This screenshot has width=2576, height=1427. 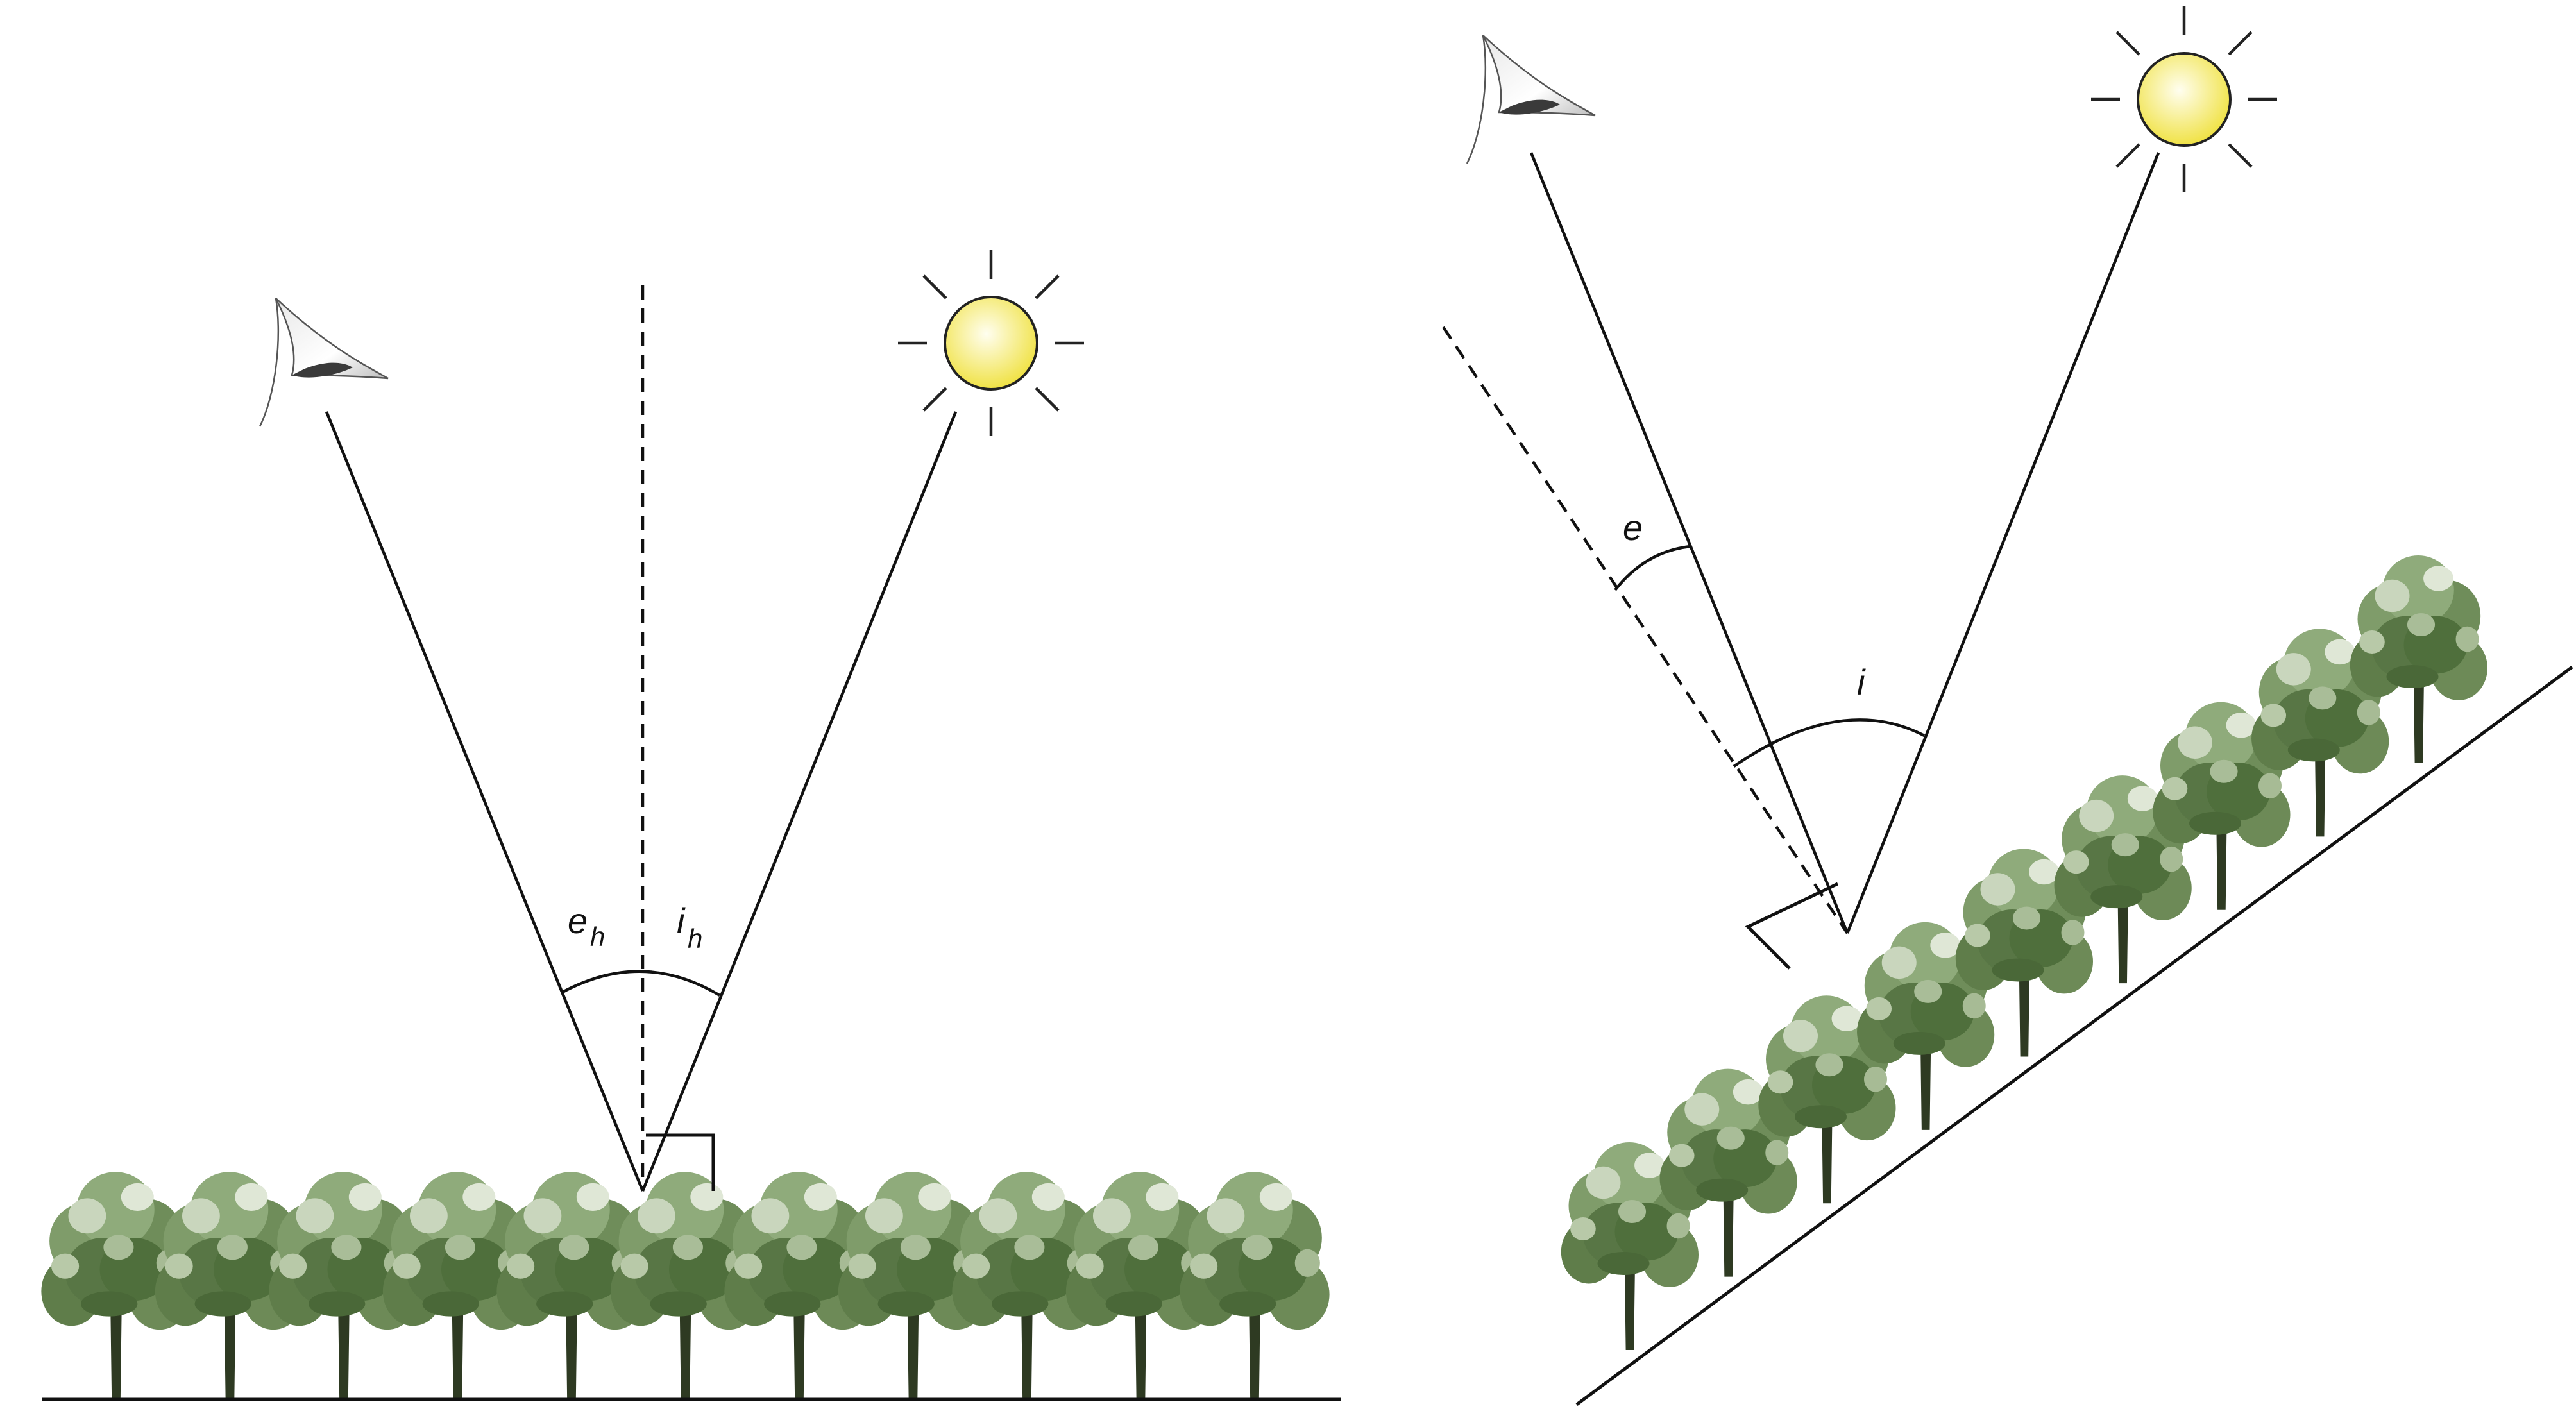 I want to click on left-label-e-sub: h, so click(x=597, y=937).